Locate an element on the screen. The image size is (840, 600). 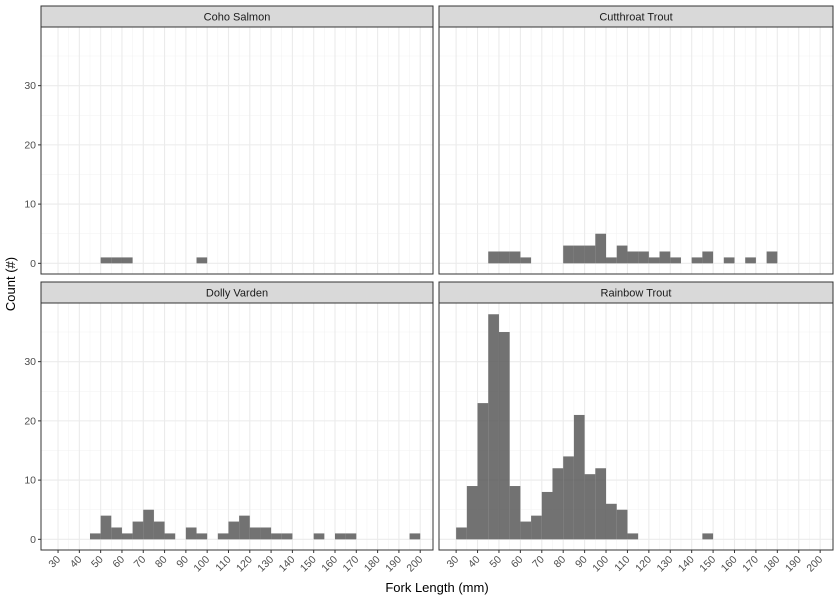
x-tick-label: 90 is located at coordinates (581, 562).